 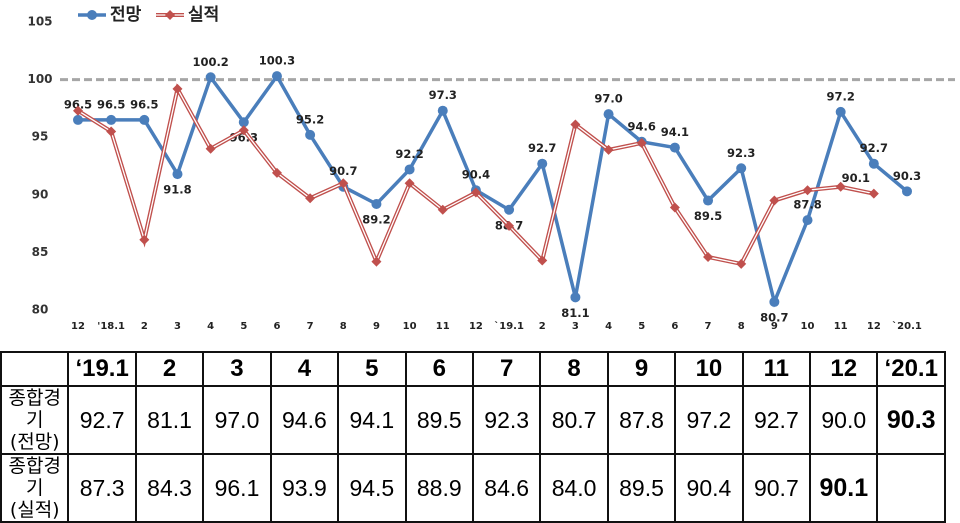 What do you see at coordinates (304, 488) in the screenshot?
I see `table-cell: 93.9` at bounding box center [304, 488].